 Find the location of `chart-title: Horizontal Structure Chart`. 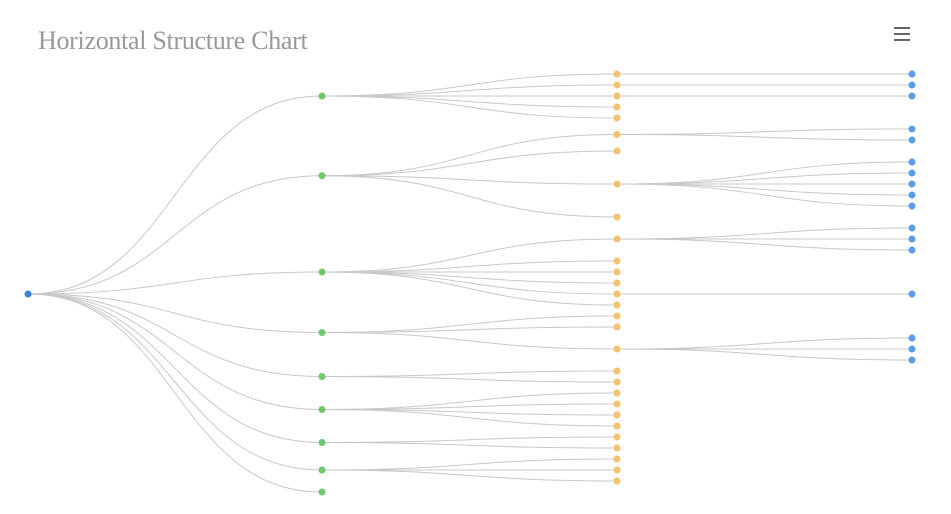

chart-title: Horizontal Structure Chart is located at coordinates (173, 40).